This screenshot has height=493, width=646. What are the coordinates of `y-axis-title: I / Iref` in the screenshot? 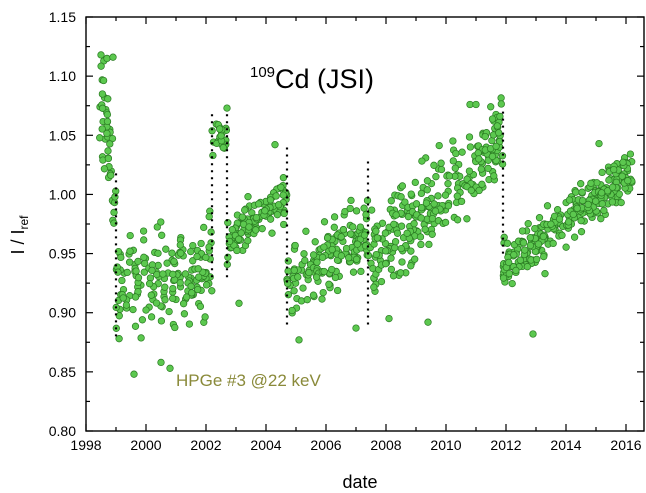 It's located at (19, 235).